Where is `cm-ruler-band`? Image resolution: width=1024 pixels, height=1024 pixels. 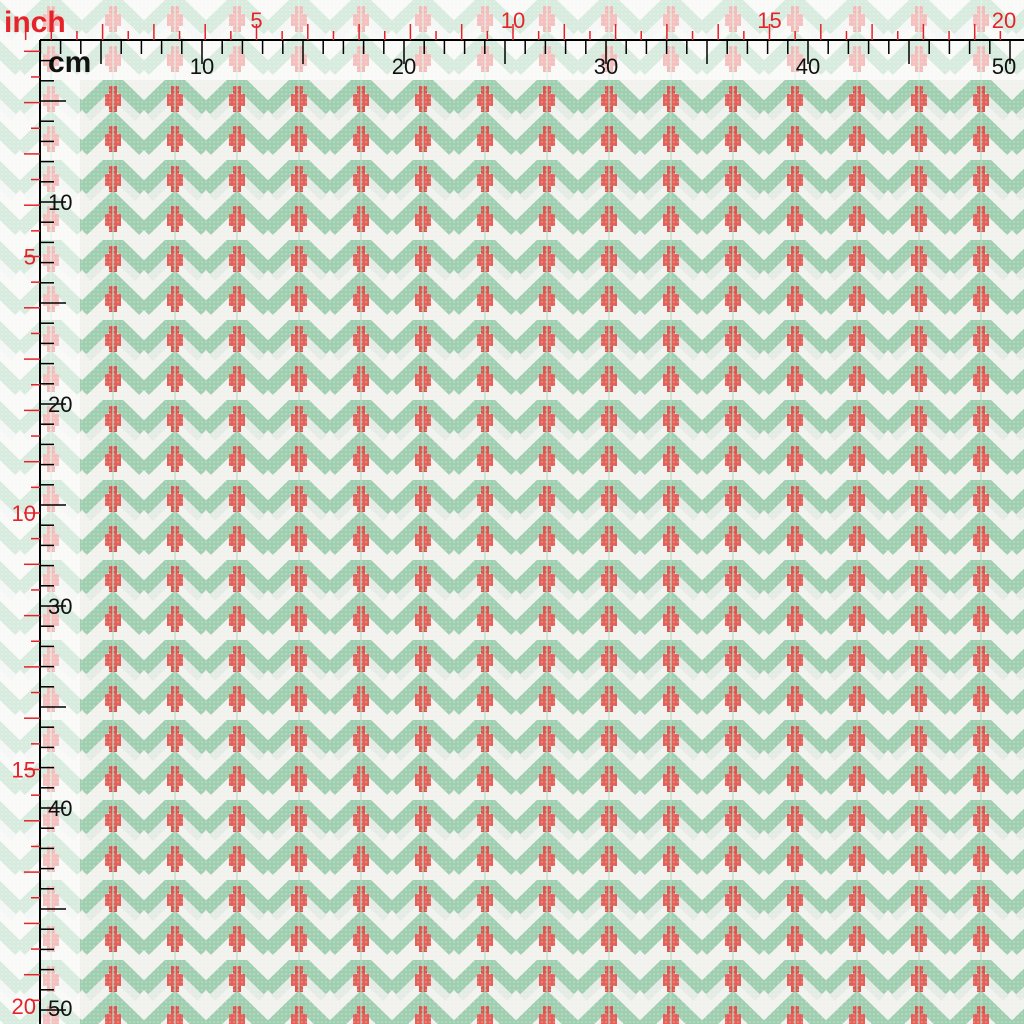 cm-ruler-band is located at coordinates (532, 60).